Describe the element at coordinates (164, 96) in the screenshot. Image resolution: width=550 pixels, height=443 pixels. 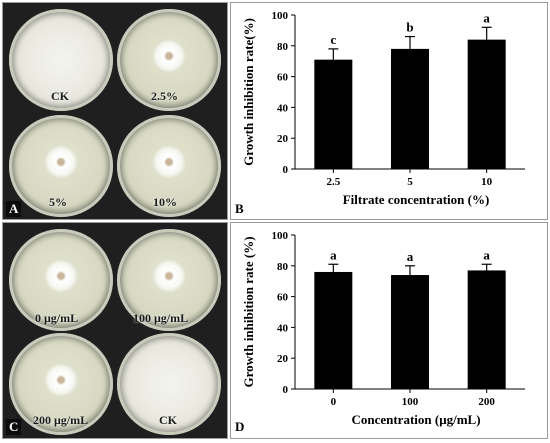
I see `dish-label: 2.5%` at that location.